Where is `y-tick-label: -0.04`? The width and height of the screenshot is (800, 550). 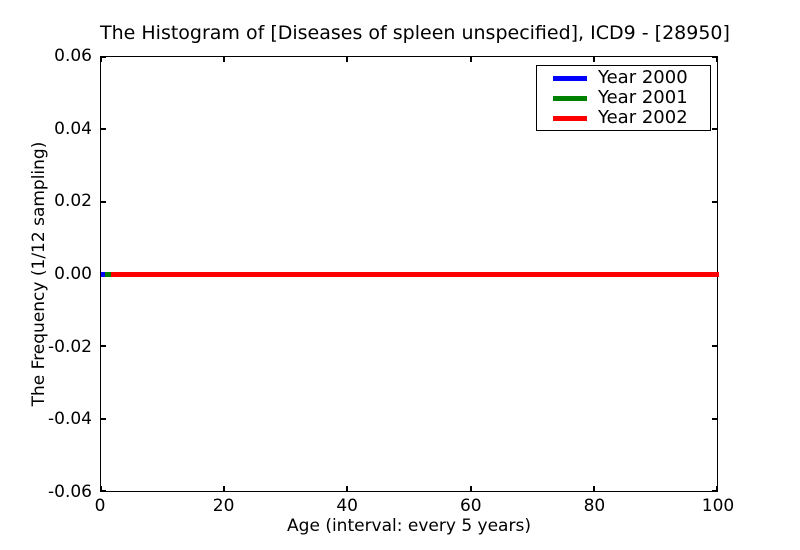 y-tick-label: -0.04 is located at coordinates (70, 419).